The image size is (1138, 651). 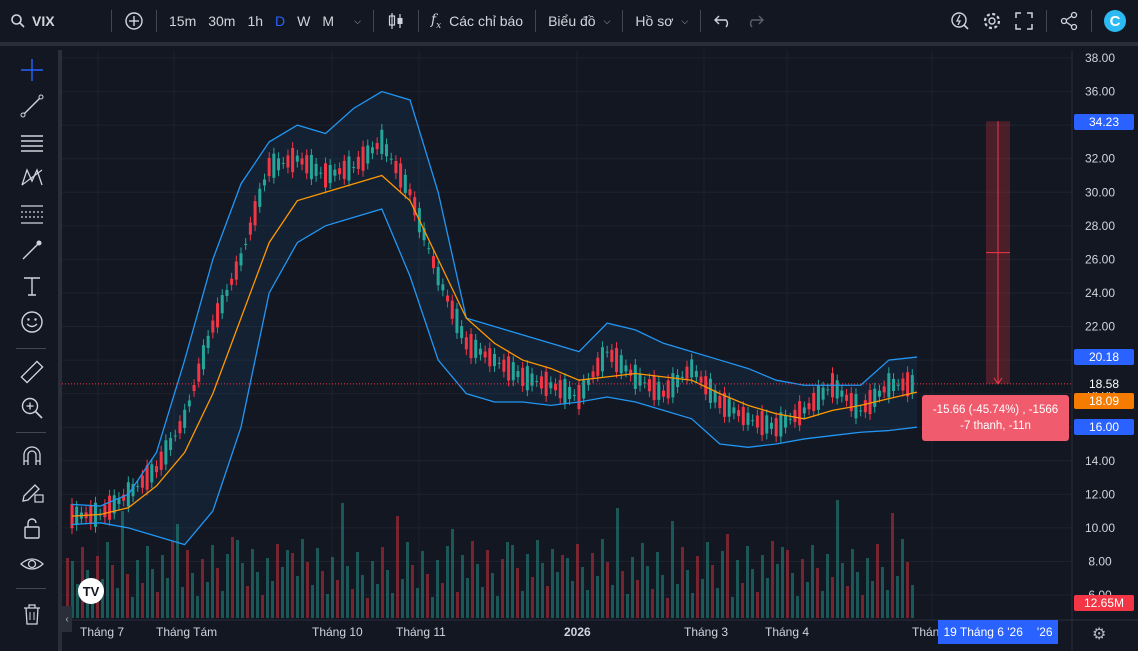 What do you see at coordinates (1046, 21) in the screenshot?
I see `divider` at bounding box center [1046, 21].